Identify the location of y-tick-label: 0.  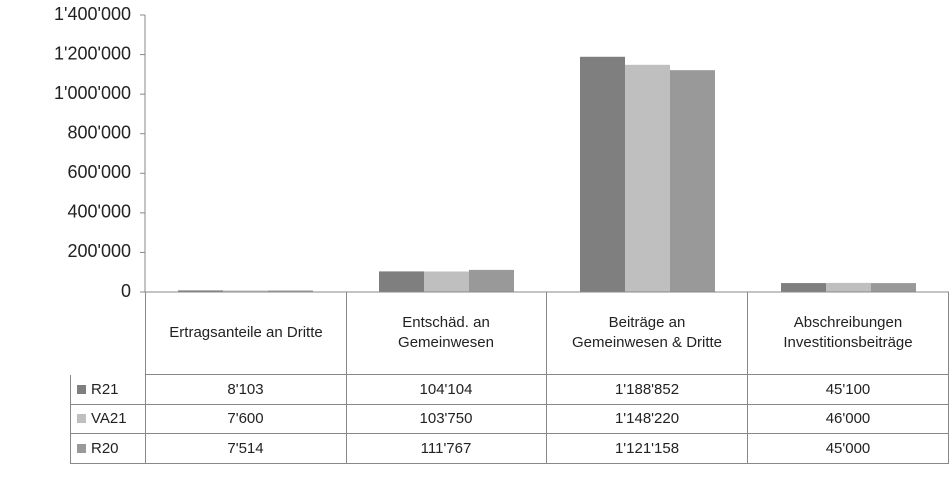
(126, 291).